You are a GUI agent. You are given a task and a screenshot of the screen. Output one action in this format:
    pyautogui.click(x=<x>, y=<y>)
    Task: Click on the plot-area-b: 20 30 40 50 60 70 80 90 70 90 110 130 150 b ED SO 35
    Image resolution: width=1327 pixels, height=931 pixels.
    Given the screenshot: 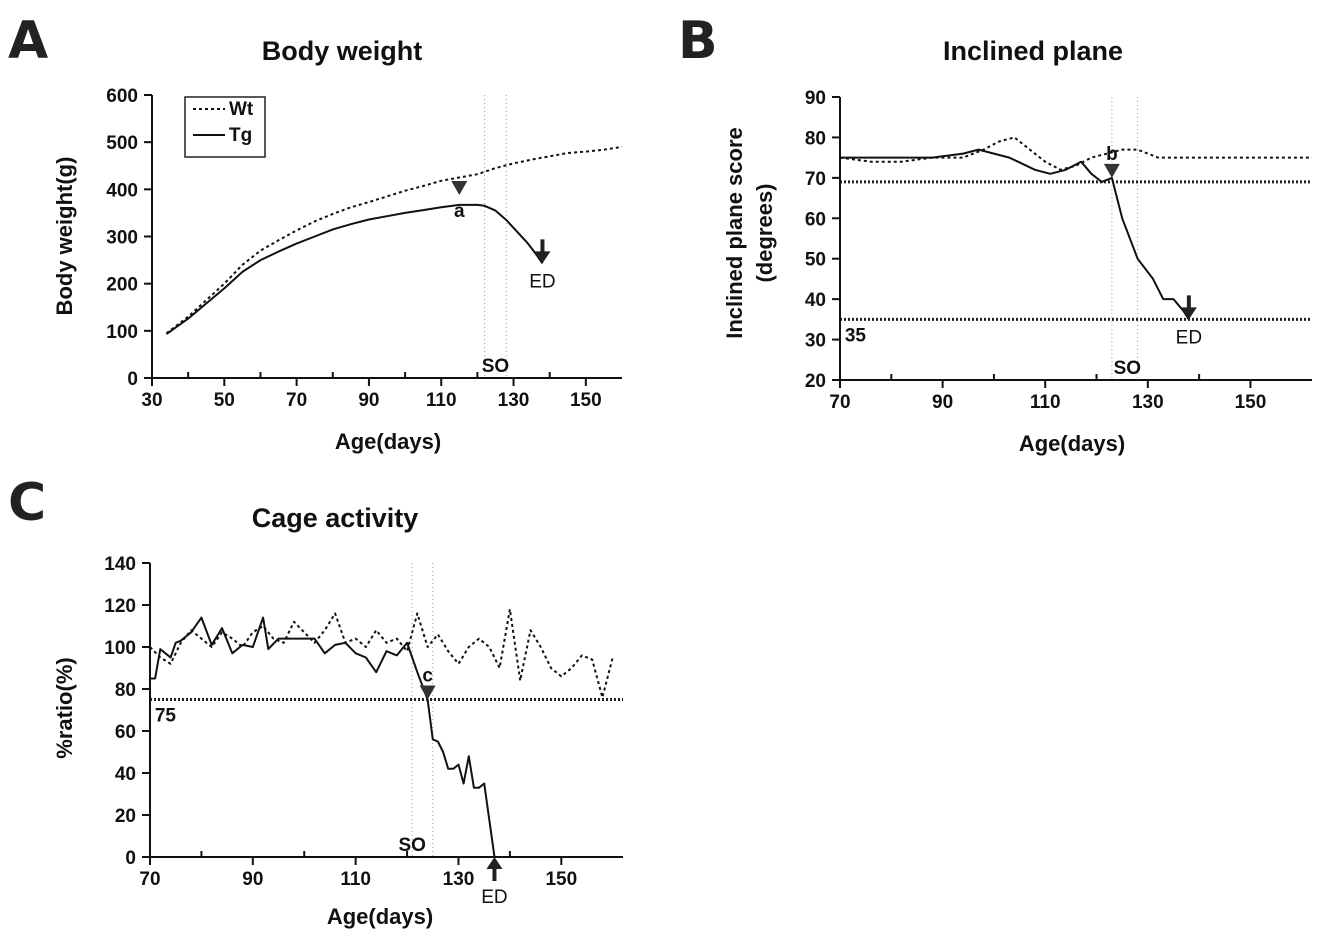 What is the action you would take?
    pyautogui.click(x=1058, y=250)
    